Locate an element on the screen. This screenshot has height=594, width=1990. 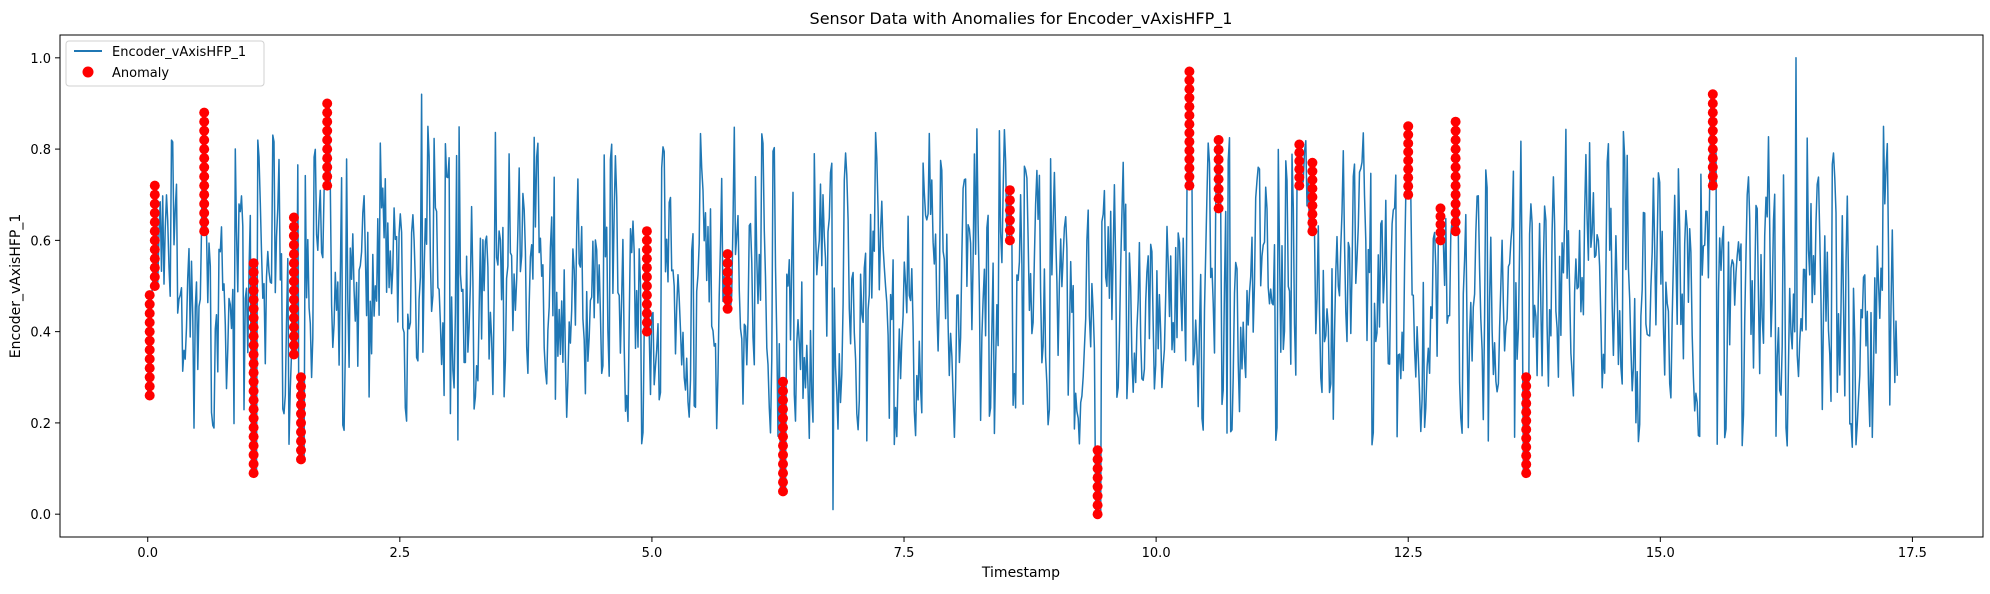
legend-anomaly-label: Anomaly is located at coordinates (140, 73).